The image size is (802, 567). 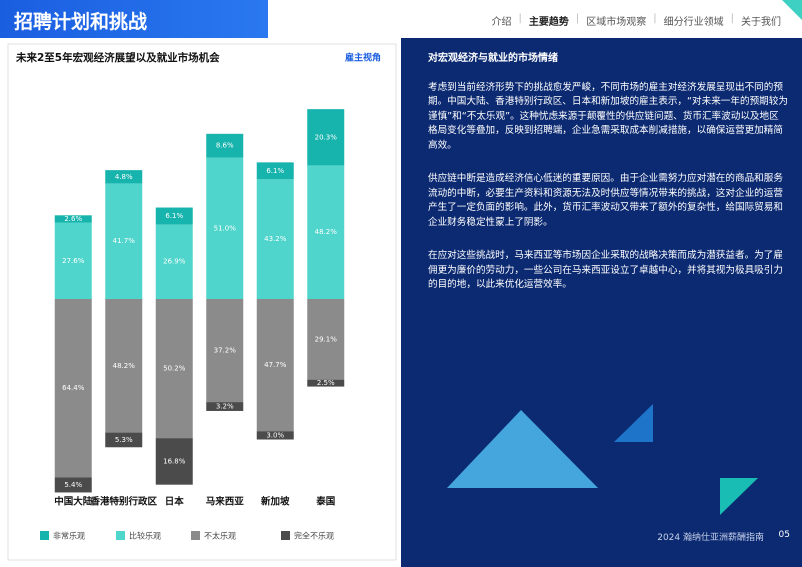 I want to click on x-tick-label: 新加坡, so click(x=275, y=502).